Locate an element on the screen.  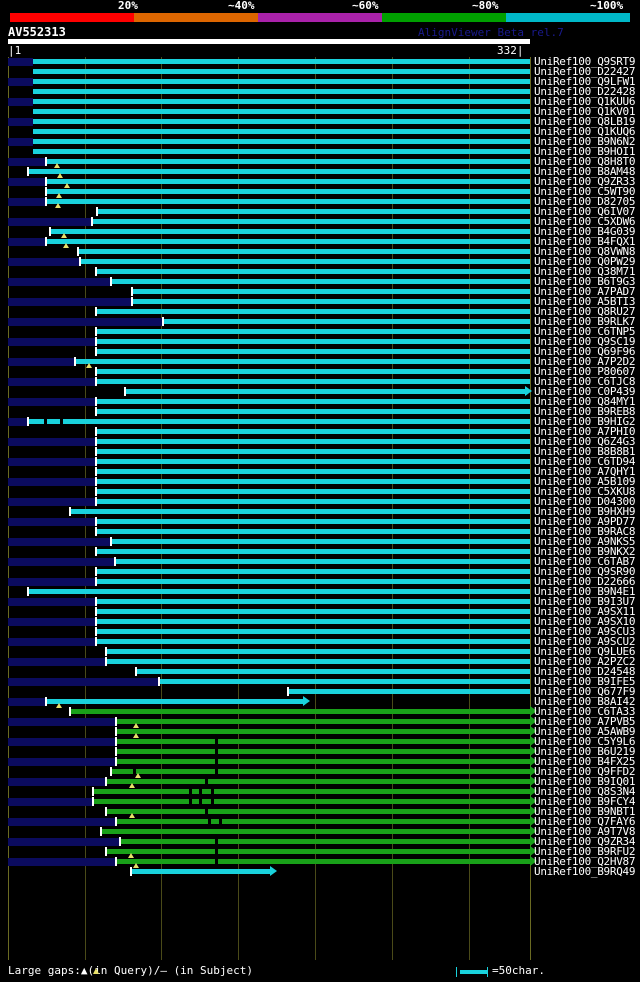
alignment-row: UniRef100_B9RLK7 is located at coordinates (320, 321).